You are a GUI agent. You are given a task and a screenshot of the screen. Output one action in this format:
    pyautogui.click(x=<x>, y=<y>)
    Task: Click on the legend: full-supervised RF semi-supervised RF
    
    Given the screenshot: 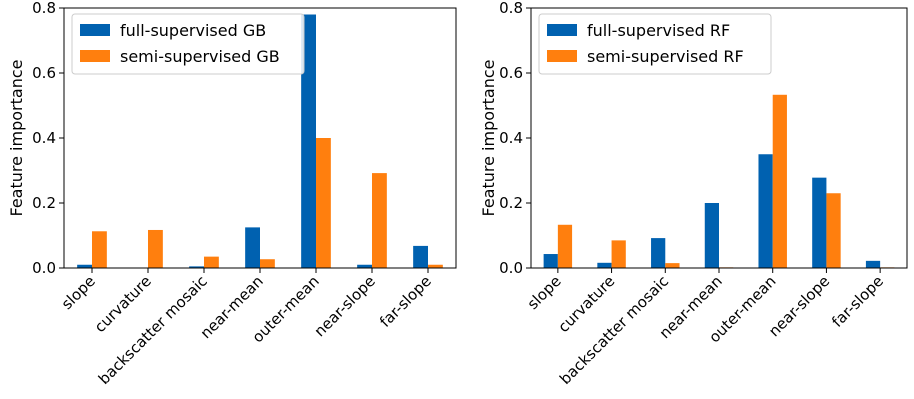 What is the action you would take?
    pyautogui.click(x=655, y=44)
    